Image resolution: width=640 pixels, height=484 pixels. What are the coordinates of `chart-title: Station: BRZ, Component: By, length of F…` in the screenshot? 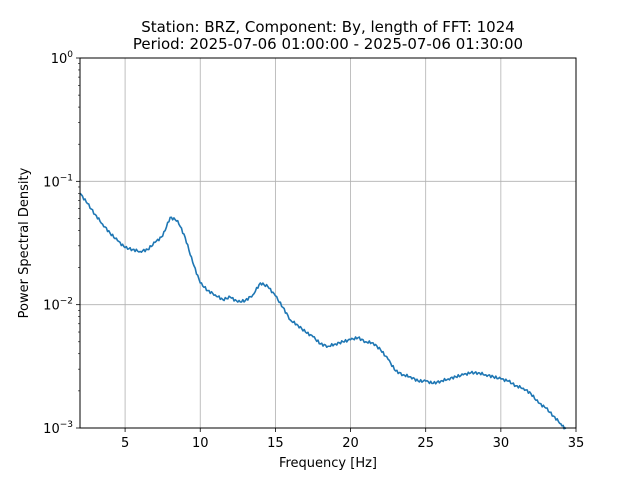 It's located at (328, 27).